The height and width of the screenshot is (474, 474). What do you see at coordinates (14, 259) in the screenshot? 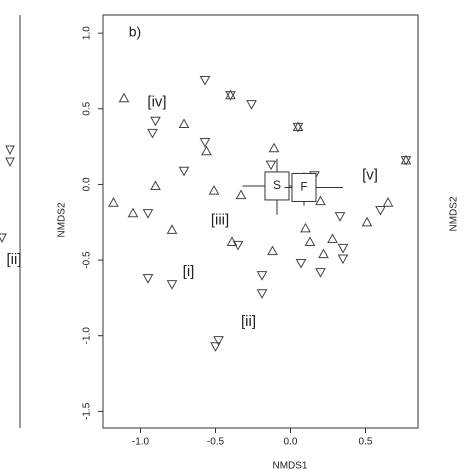
I see `left-panel-label: [ii]` at bounding box center [14, 259].